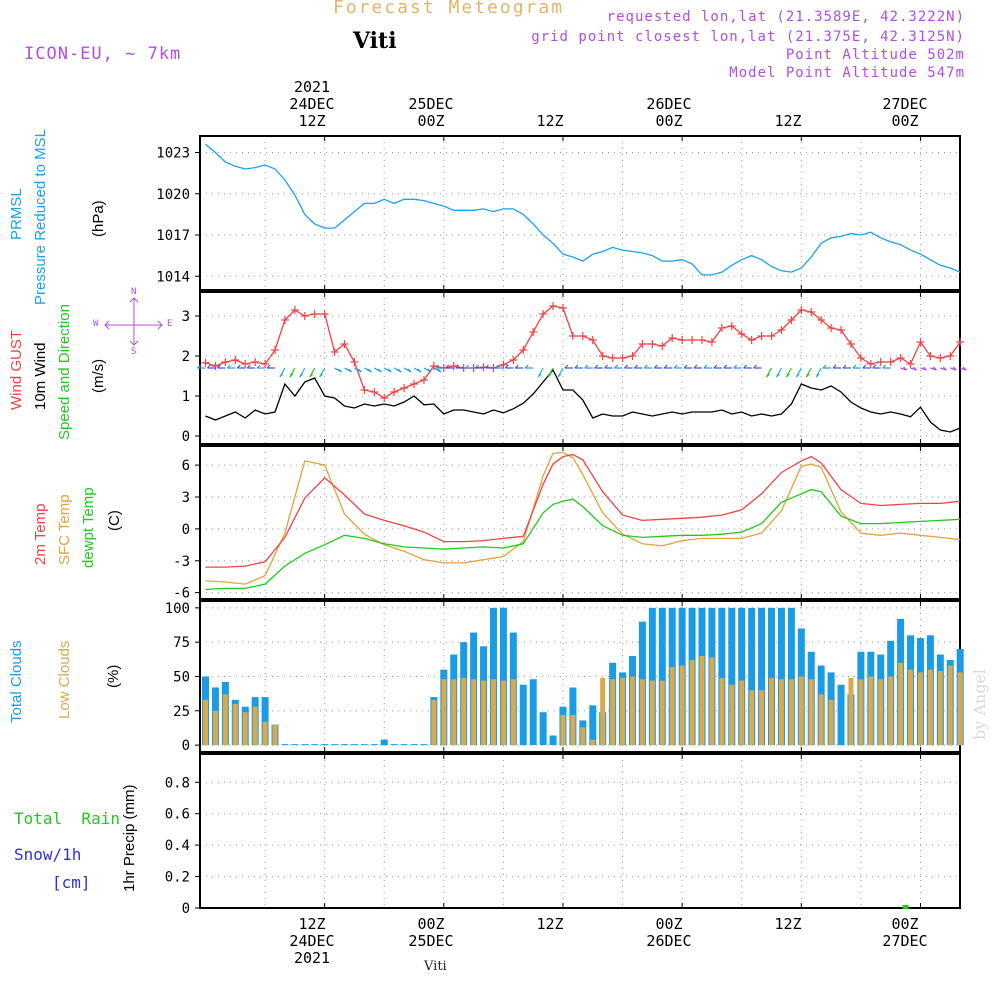 The height and width of the screenshot is (1000, 1000). Describe the element at coordinates (580, 831) in the screenshot. I see `panel-frame-precip` at that location.